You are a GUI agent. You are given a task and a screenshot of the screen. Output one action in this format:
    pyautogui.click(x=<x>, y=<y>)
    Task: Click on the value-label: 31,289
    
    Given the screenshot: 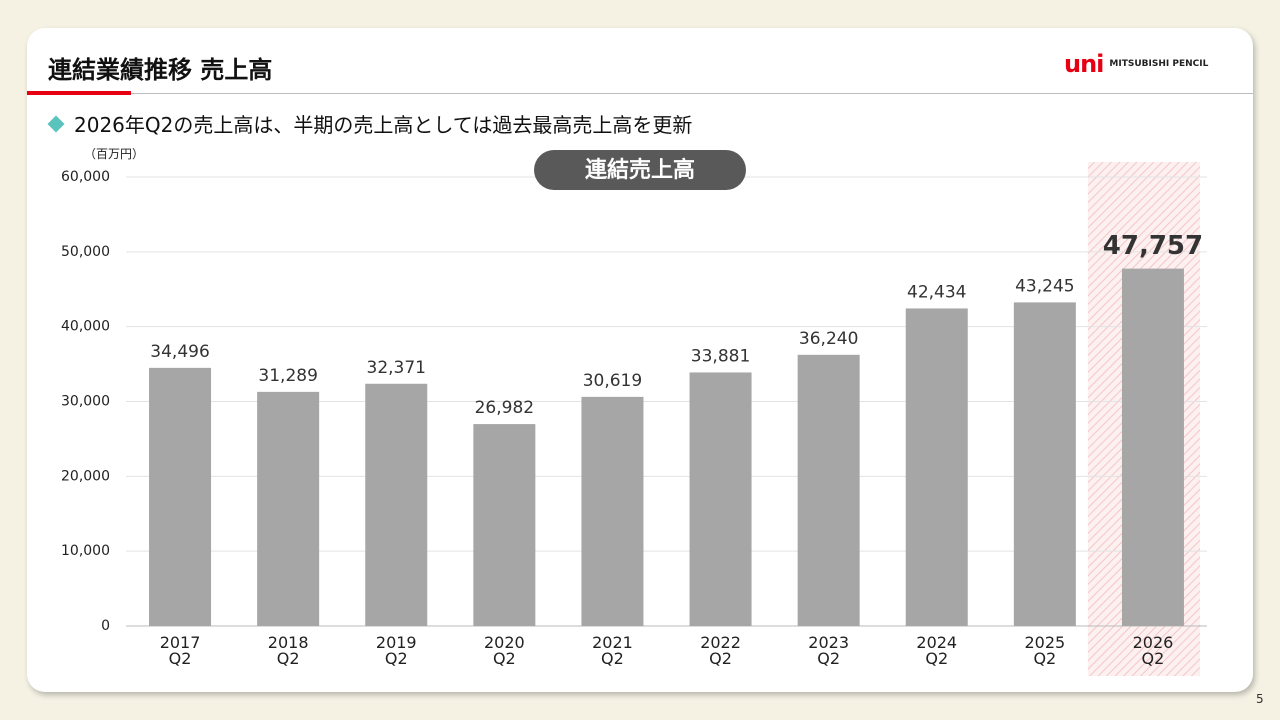 What is the action you would take?
    pyautogui.click(x=287, y=376)
    